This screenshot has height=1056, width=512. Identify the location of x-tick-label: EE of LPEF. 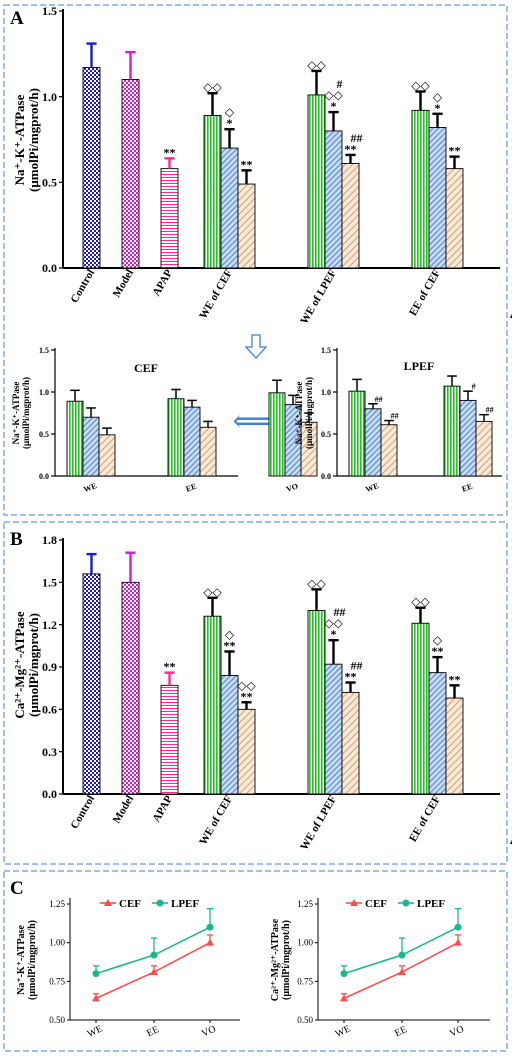
(510, 821).